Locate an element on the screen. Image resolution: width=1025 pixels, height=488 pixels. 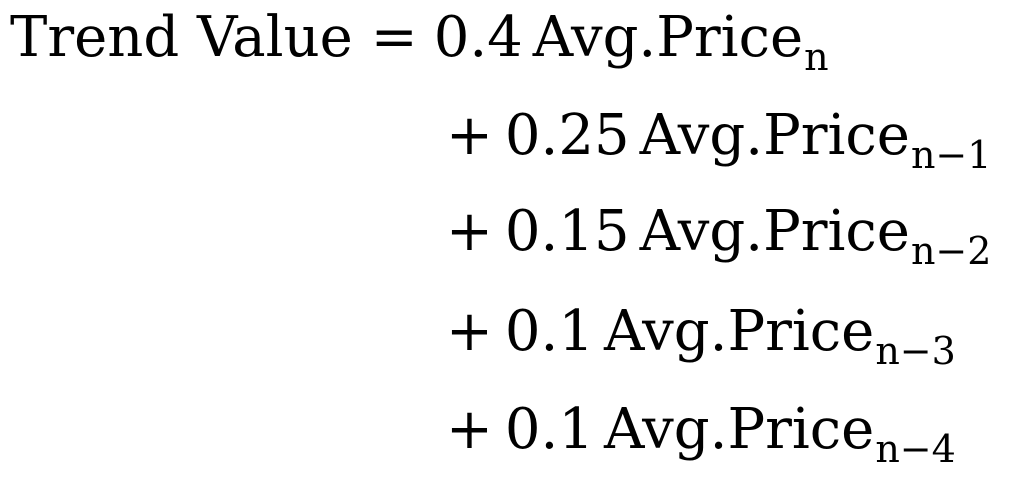
term-2-variable: Avg.Price is located at coordinates (774, 135).